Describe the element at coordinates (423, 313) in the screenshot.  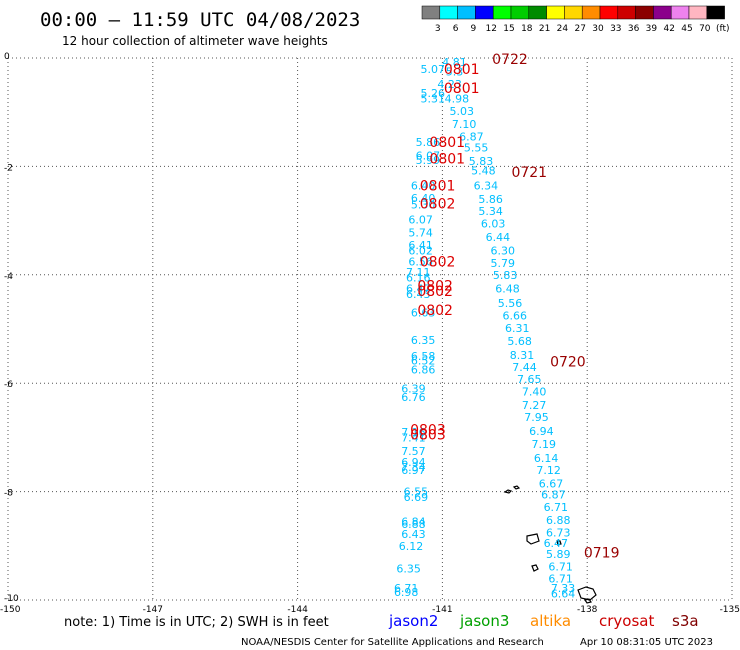
I see `swh-value-label: 6.63` at that location.